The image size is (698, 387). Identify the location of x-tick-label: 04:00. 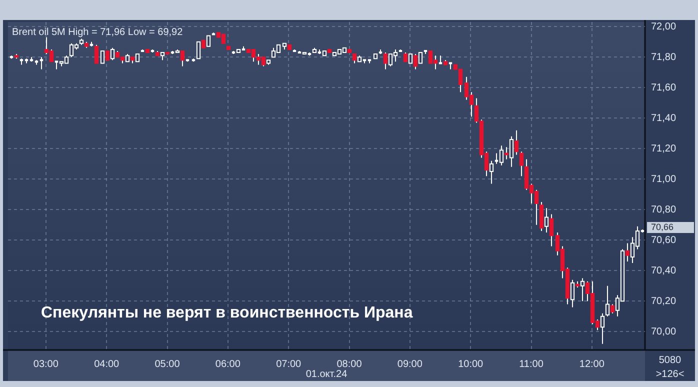
(107, 364).